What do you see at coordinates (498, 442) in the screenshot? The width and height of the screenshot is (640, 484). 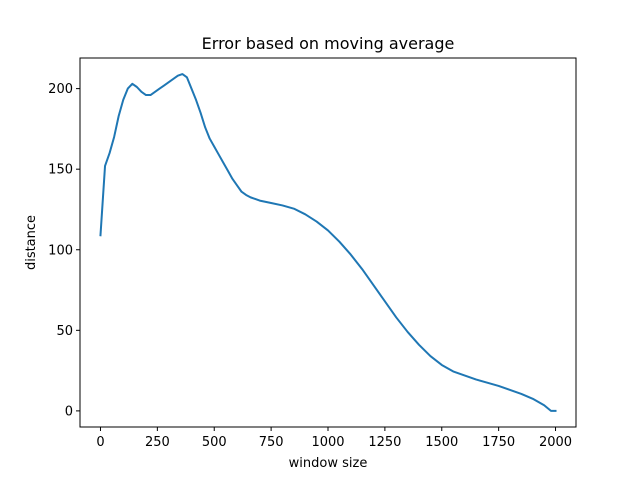 I see `x-tick-label: 1750` at bounding box center [498, 442].